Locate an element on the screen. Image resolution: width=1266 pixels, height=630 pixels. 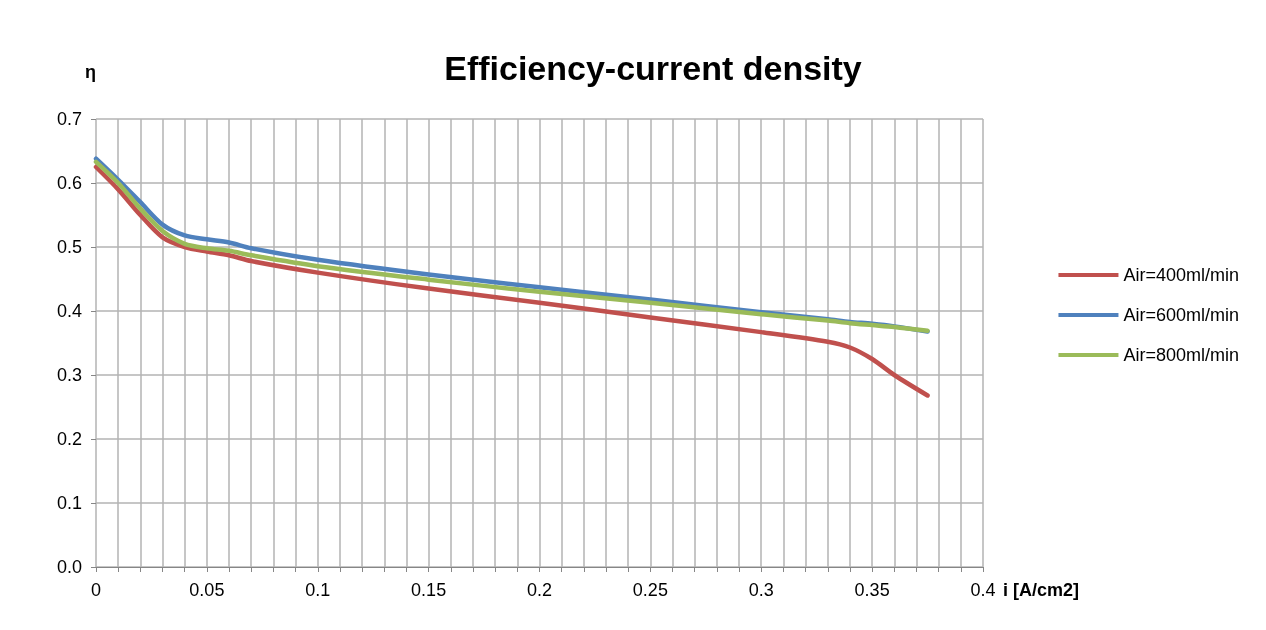
legend-label: Air=800ml/min is located at coordinates (1181, 355).